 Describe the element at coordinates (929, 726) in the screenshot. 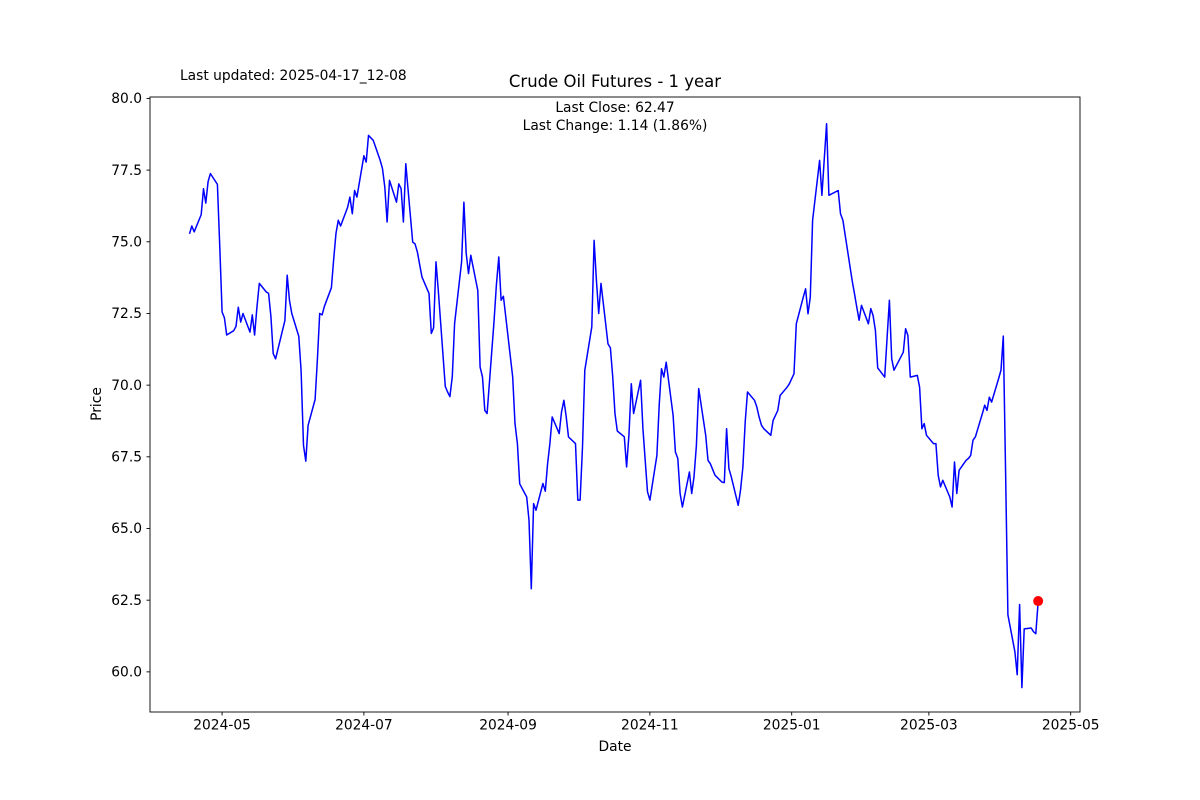

I see `x-tick-label: 2025-03` at that location.